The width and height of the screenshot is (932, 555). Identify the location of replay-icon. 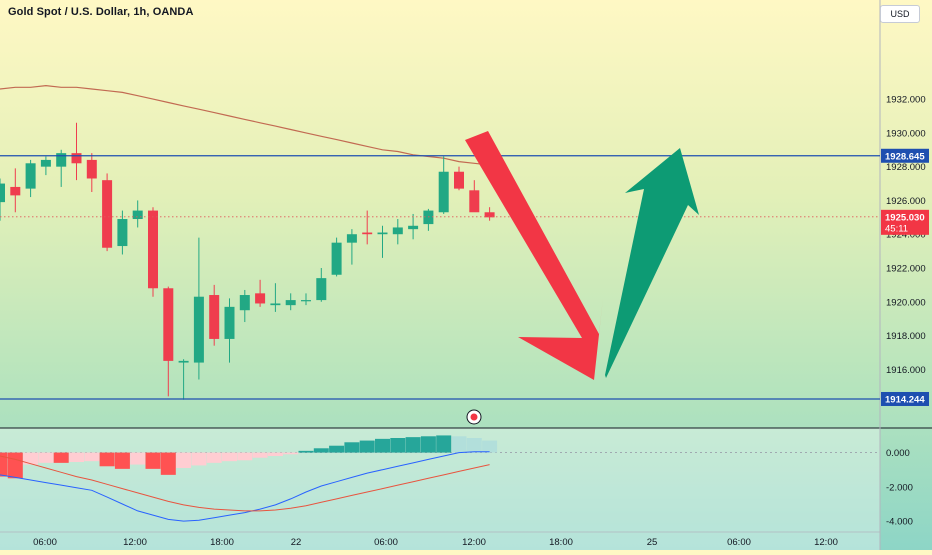
(474, 417).